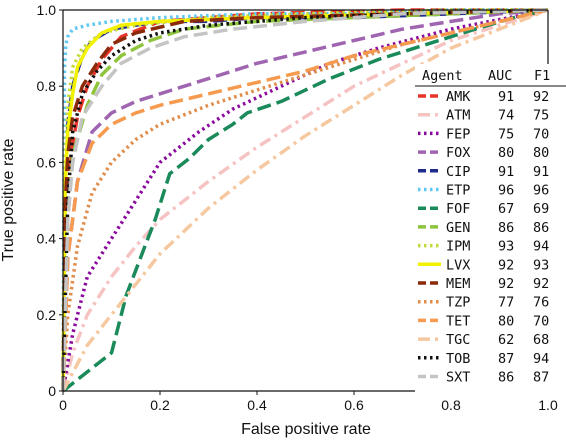 The height and width of the screenshot is (440, 566). Describe the element at coordinates (541, 97) in the screenshot. I see `legend-f1-amk: 92` at that location.